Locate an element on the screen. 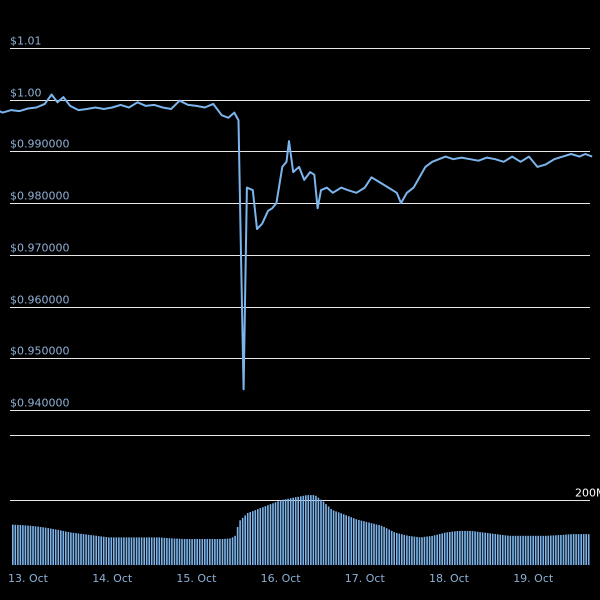 Image resolution: width=600 pixels, height=600 pixels. x-tick-label: 13. Oct is located at coordinates (28, 578).